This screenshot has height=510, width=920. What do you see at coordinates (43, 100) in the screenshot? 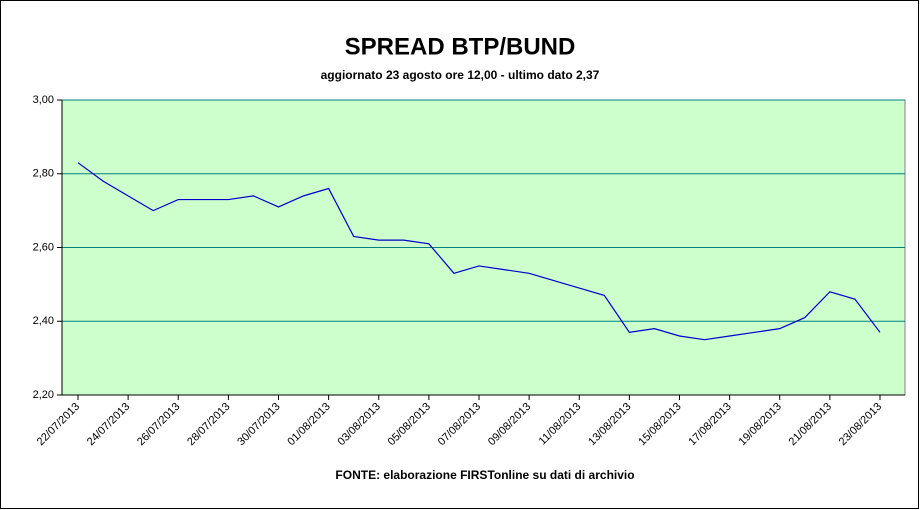
I see `y-tick-label: 3,00` at bounding box center [43, 100].